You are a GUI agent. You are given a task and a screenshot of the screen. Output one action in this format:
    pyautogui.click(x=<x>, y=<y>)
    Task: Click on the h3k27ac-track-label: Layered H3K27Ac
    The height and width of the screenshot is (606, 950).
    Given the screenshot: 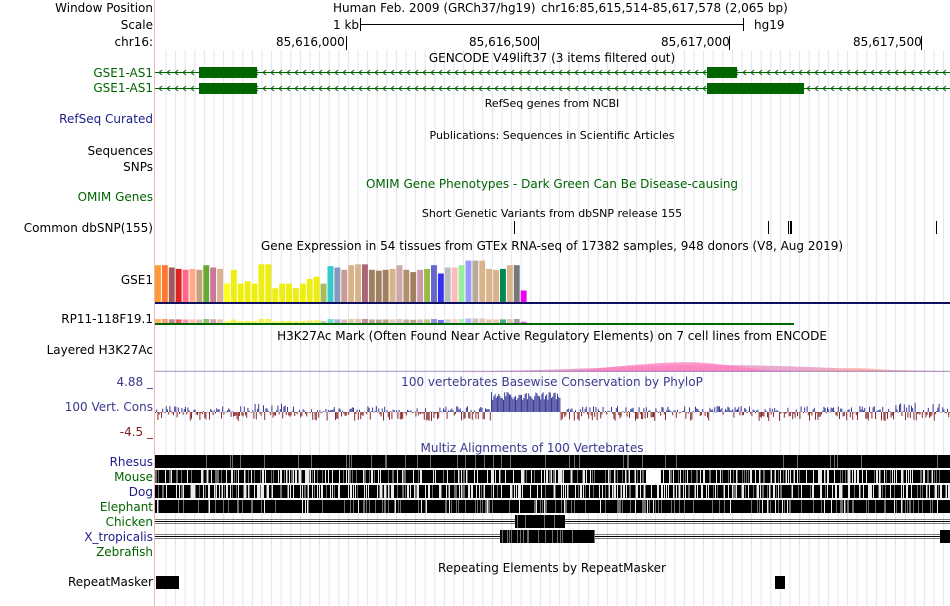 What is the action you would take?
    pyautogui.click(x=99, y=350)
    